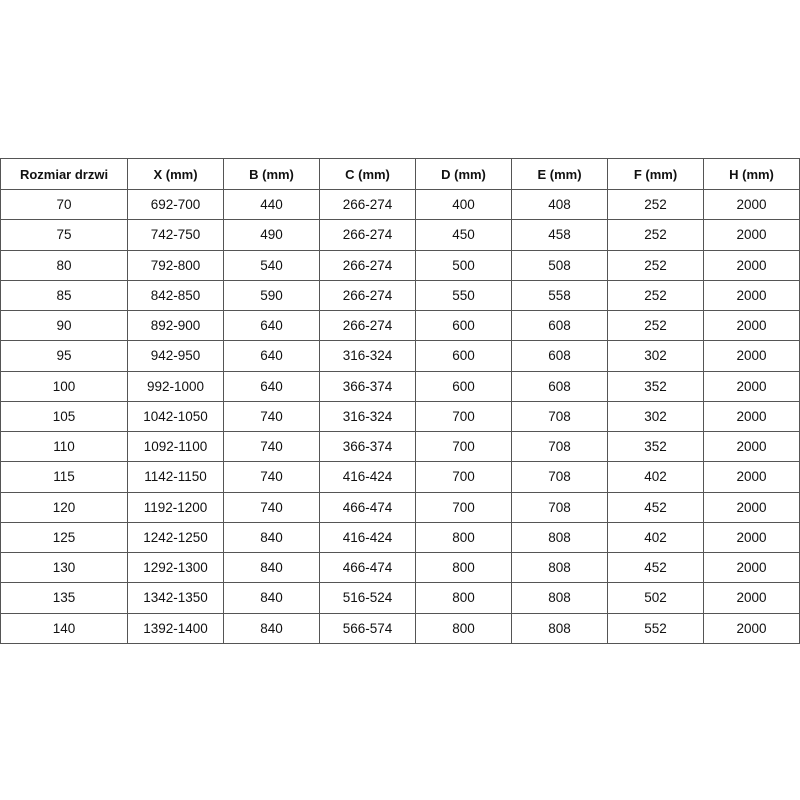  What do you see at coordinates (175, 174) in the screenshot?
I see `column-header: X (mm)` at bounding box center [175, 174].